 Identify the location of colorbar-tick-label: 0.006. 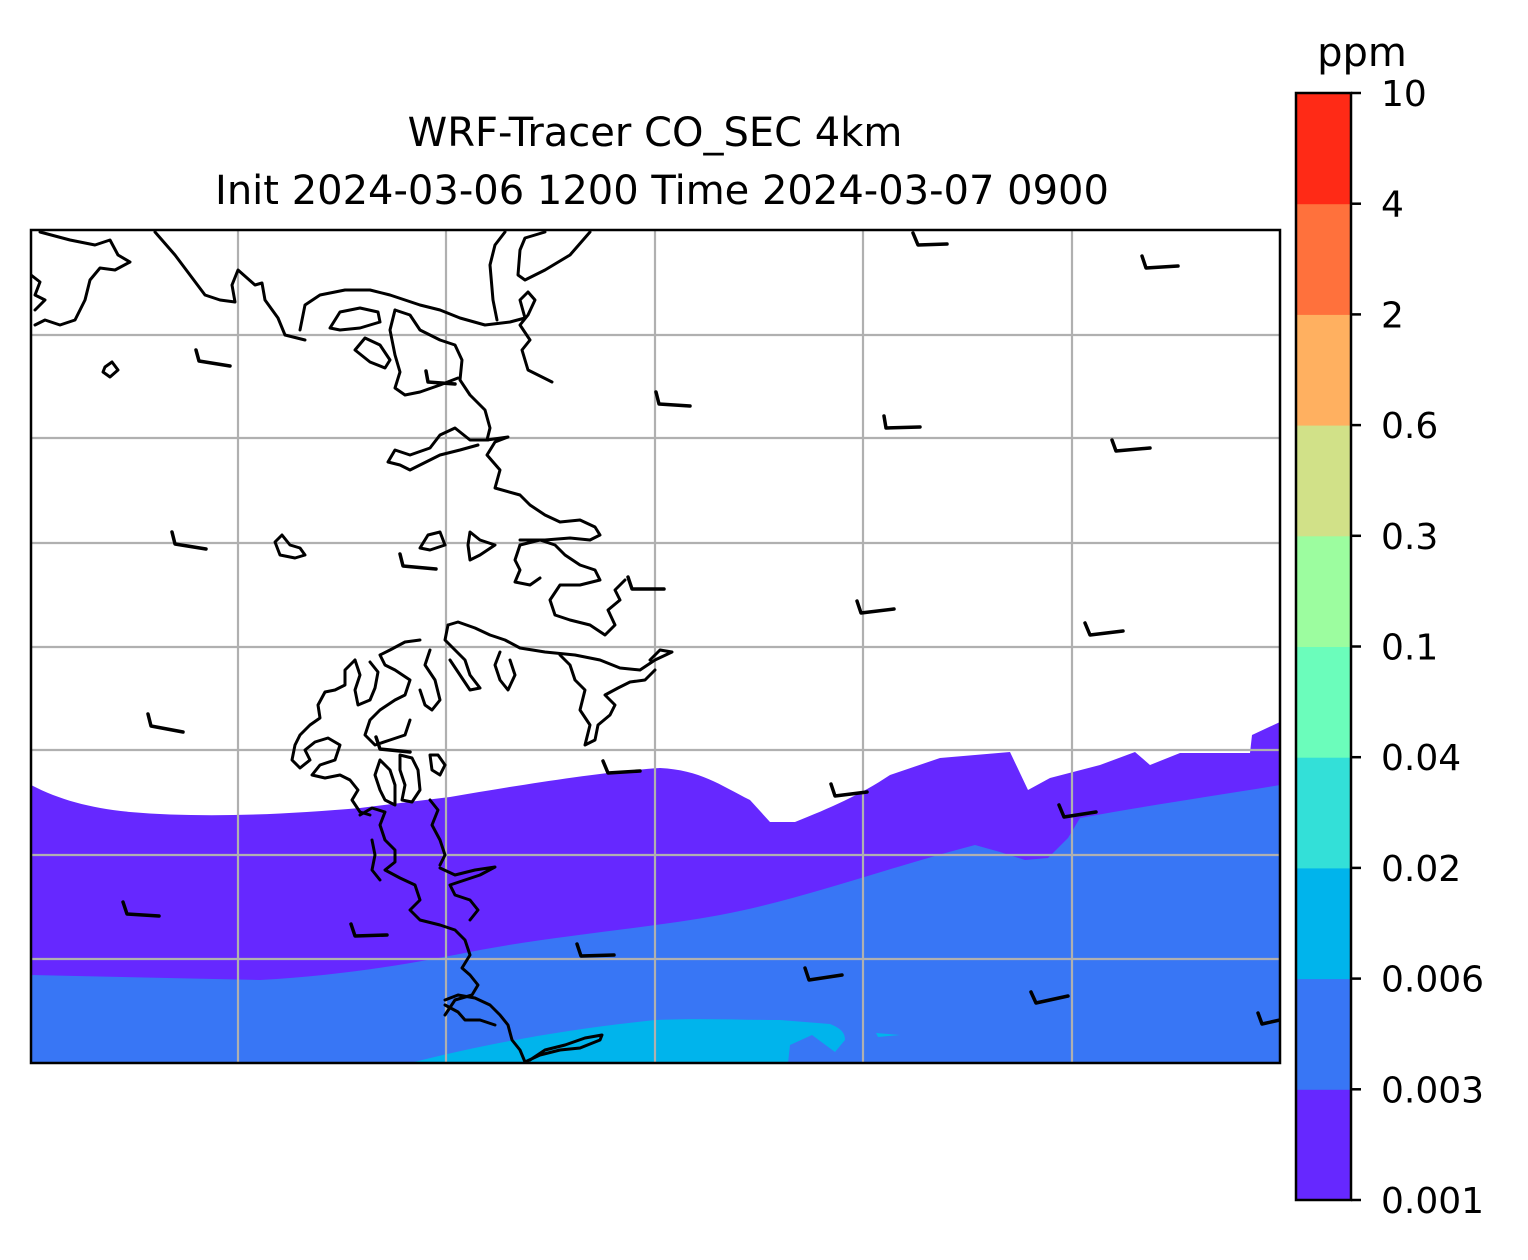
(1432, 980).